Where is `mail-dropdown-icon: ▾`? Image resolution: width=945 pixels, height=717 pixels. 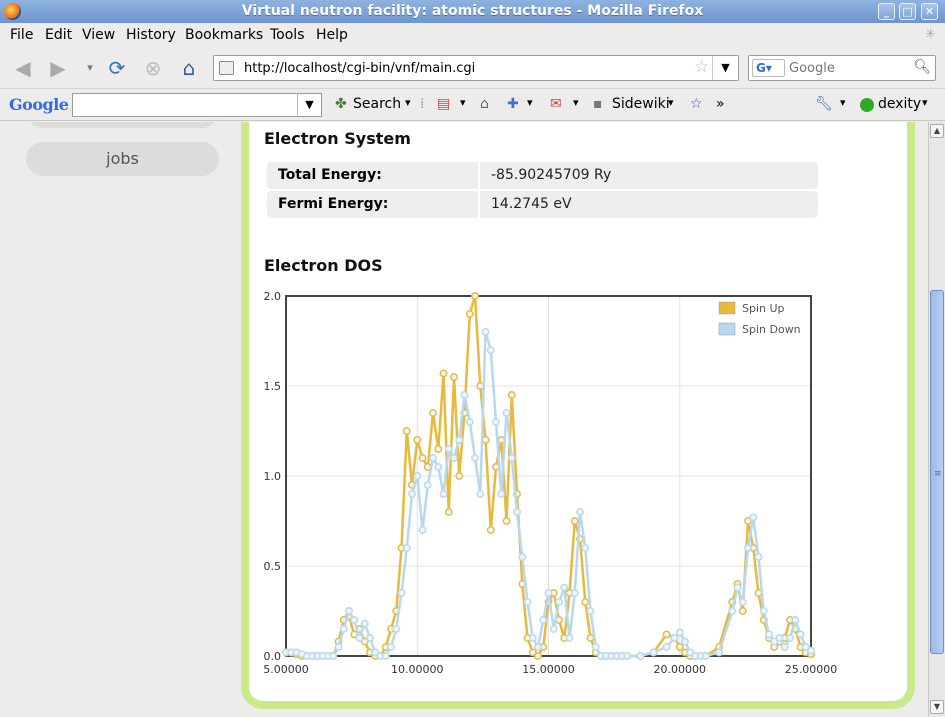
mail-dropdown-icon: ▾ is located at coordinates (576, 102).